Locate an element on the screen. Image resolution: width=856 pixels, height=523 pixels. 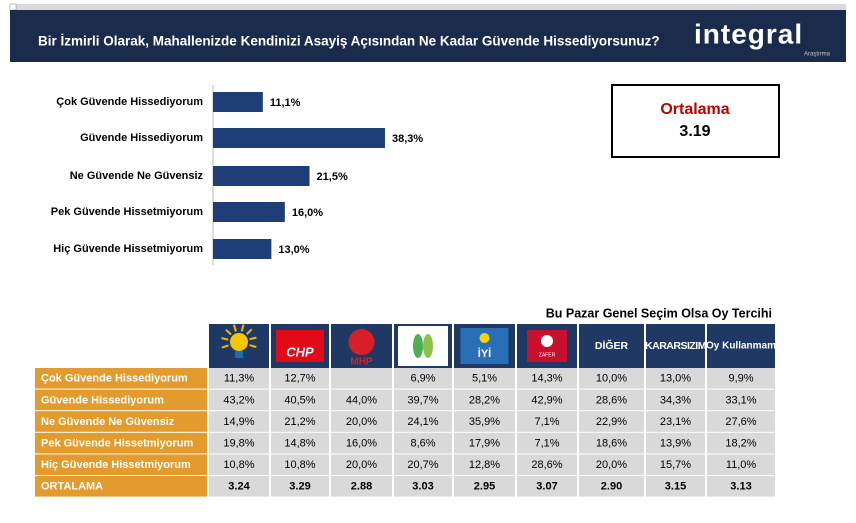
value-label: 16,0% is located at coordinates (307, 213).